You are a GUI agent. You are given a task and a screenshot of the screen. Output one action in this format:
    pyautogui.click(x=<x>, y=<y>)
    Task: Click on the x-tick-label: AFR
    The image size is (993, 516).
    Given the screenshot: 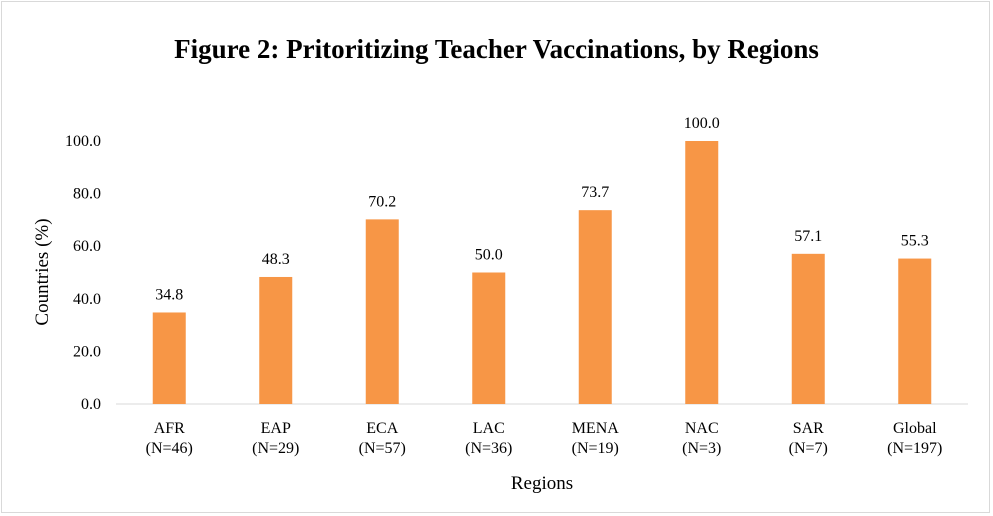 What is the action you would take?
    pyautogui.click(x=169, y=428)
    